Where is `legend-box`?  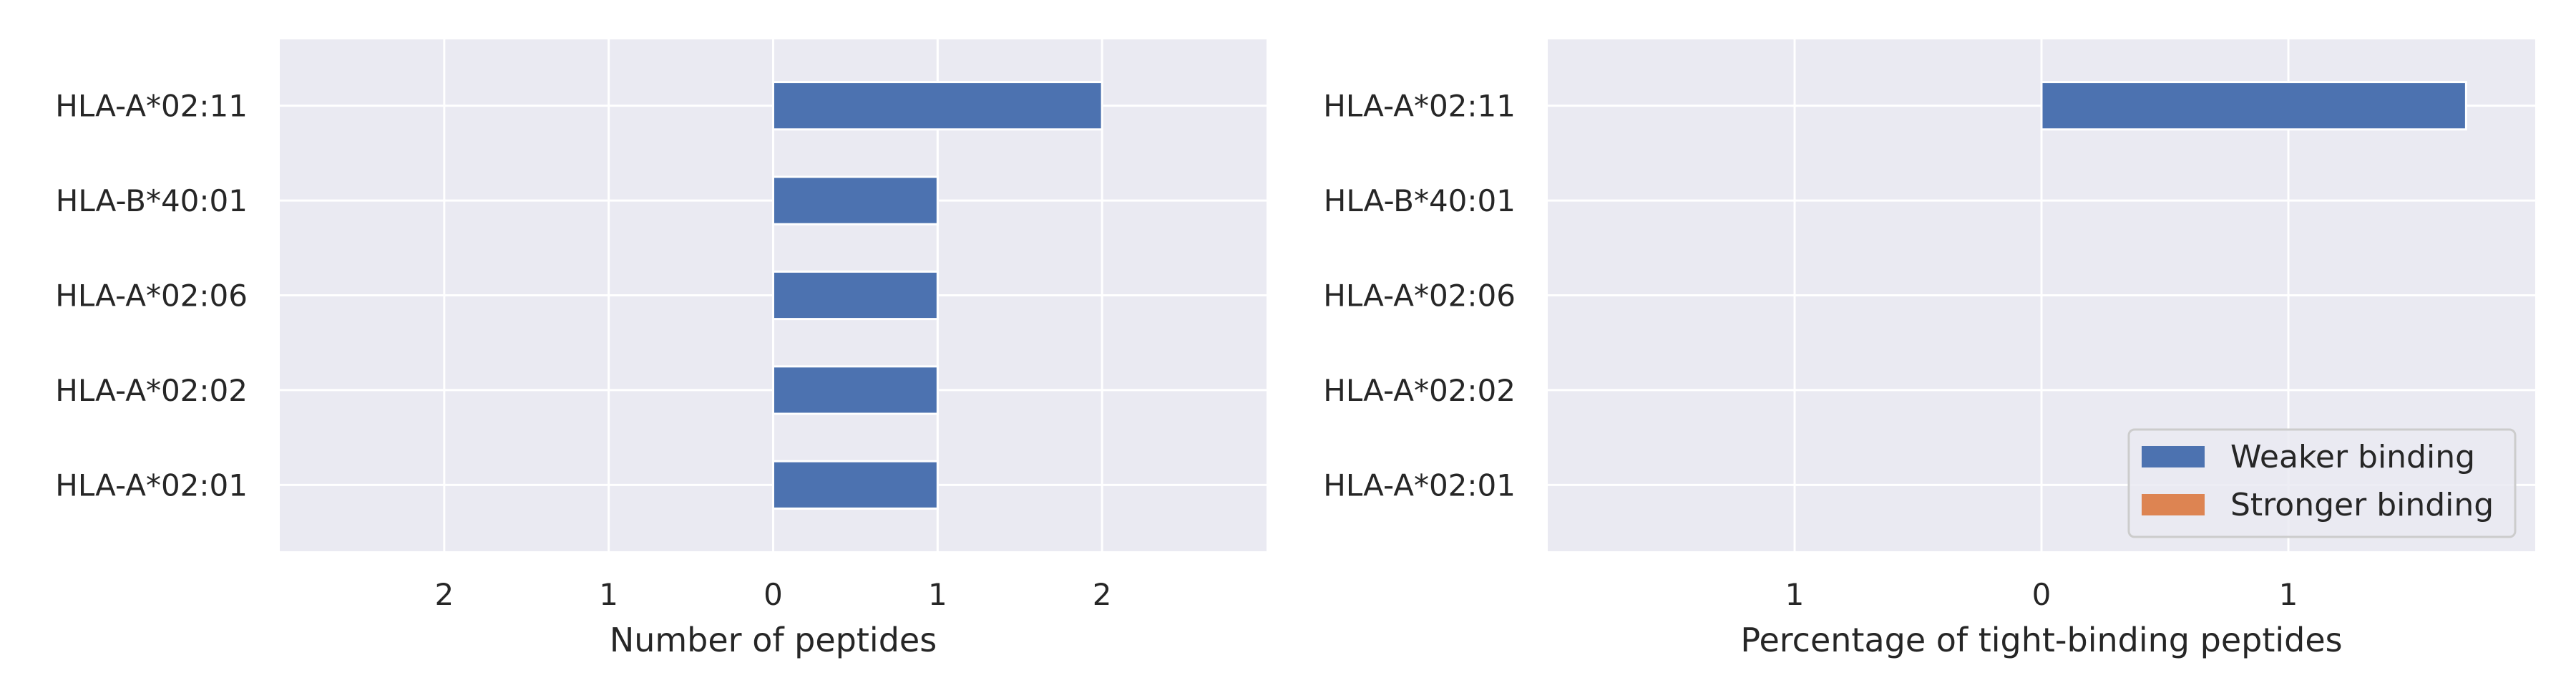
legend-box is located at coordinates (2322, 483).